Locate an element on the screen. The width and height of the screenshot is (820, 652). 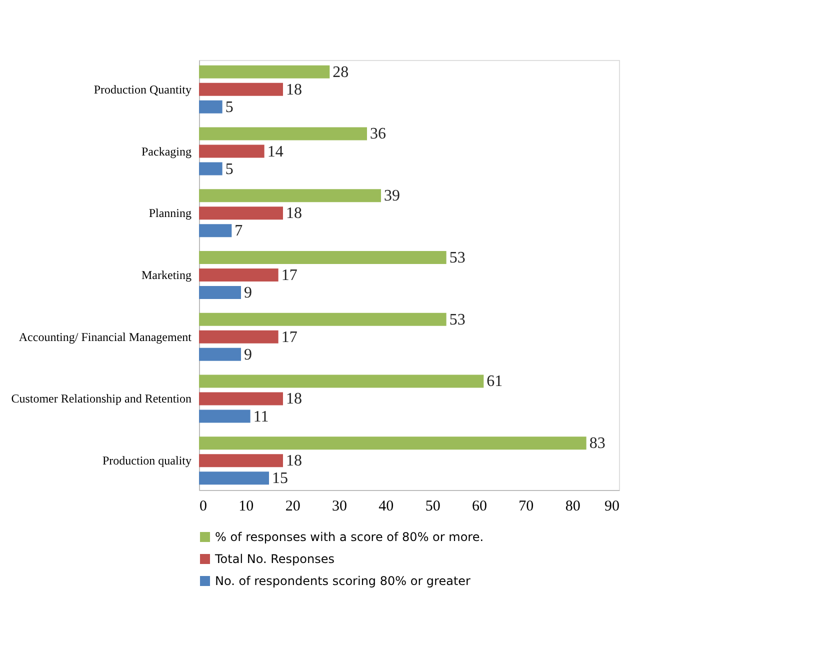
y-tick-label: Planning is located at coordinates (170, 213).